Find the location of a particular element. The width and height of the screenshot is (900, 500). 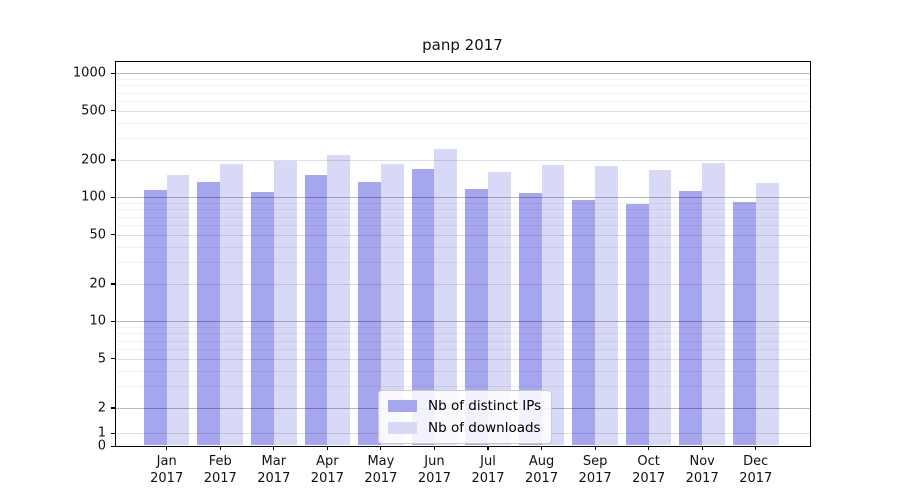

y-tick-label: 2 is located at coordinates (101, 408).